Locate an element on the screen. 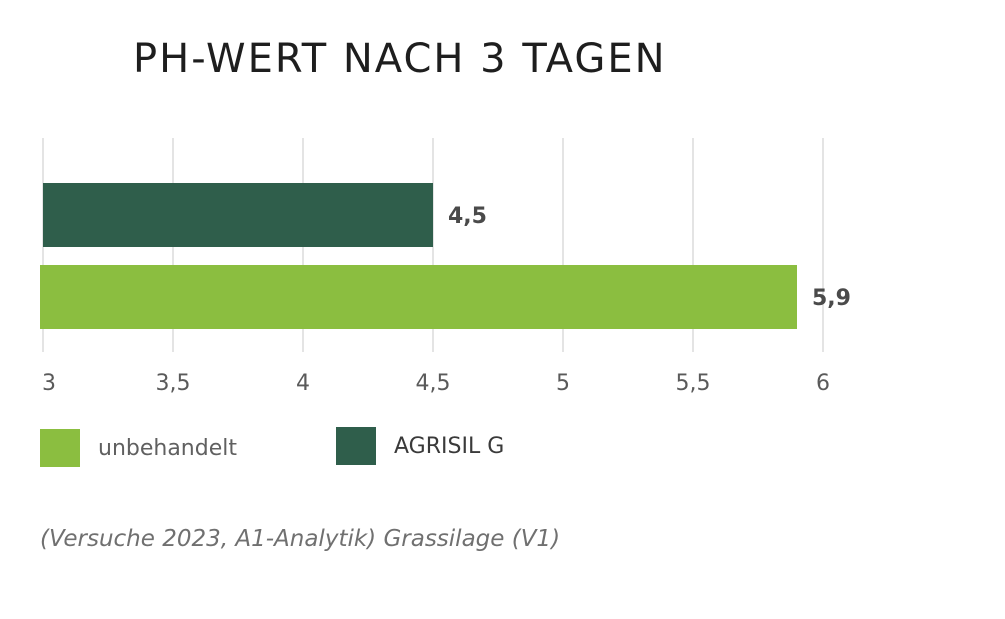 The image size is (1005, 619). legend-swatch-agrisil-g is located at coordinates (356, 446).